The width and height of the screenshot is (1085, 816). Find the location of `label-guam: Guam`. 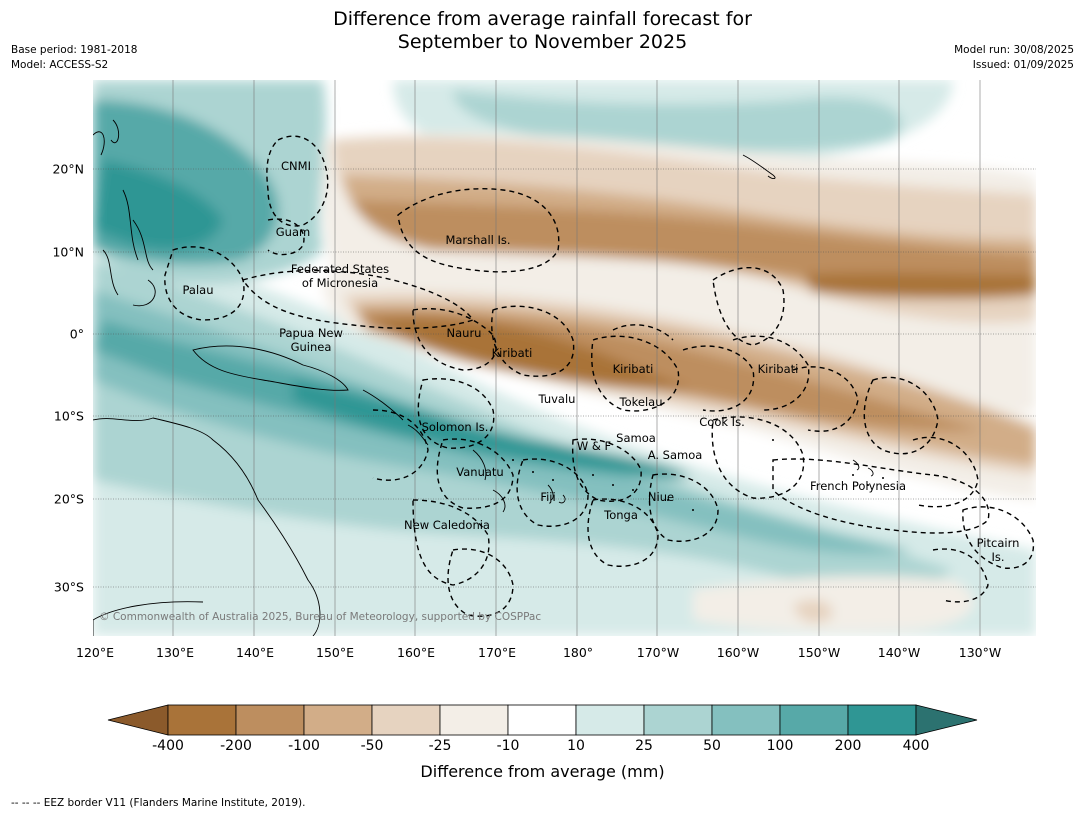

label-guam: Guam is located at coordinates (293, 232).